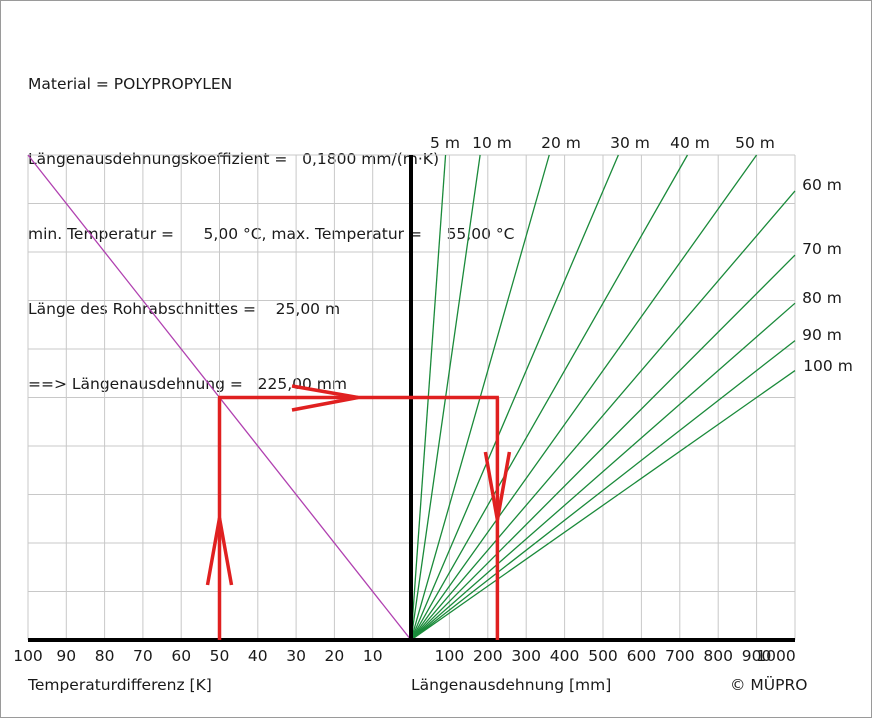 This screenshot has height=718, width=872. What do you see at coordinates (488, 656) in the screenshot?
I see `right-tick-label: 200` at bounding box center [488, 656].